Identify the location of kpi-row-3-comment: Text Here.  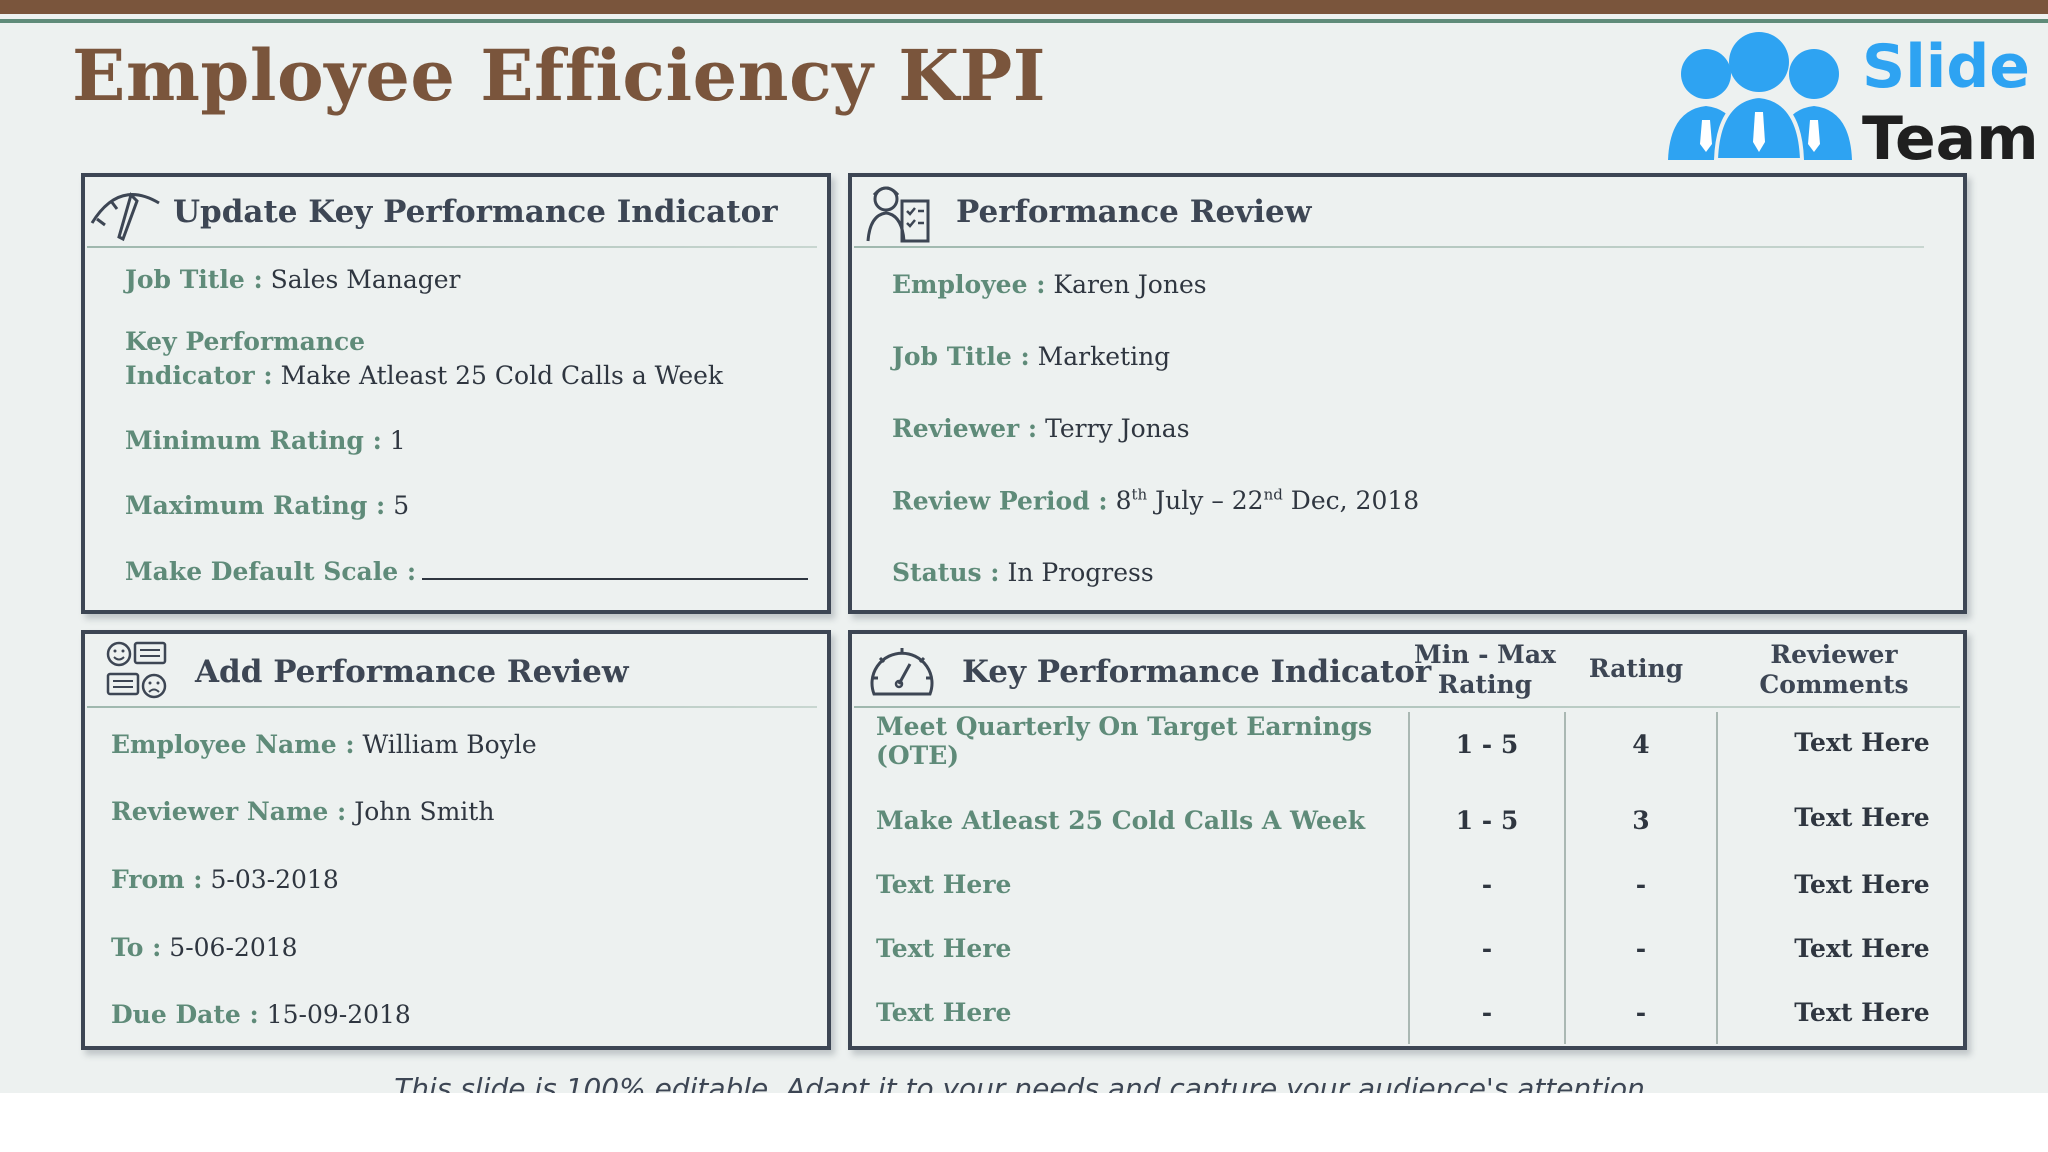
(1862, 884).